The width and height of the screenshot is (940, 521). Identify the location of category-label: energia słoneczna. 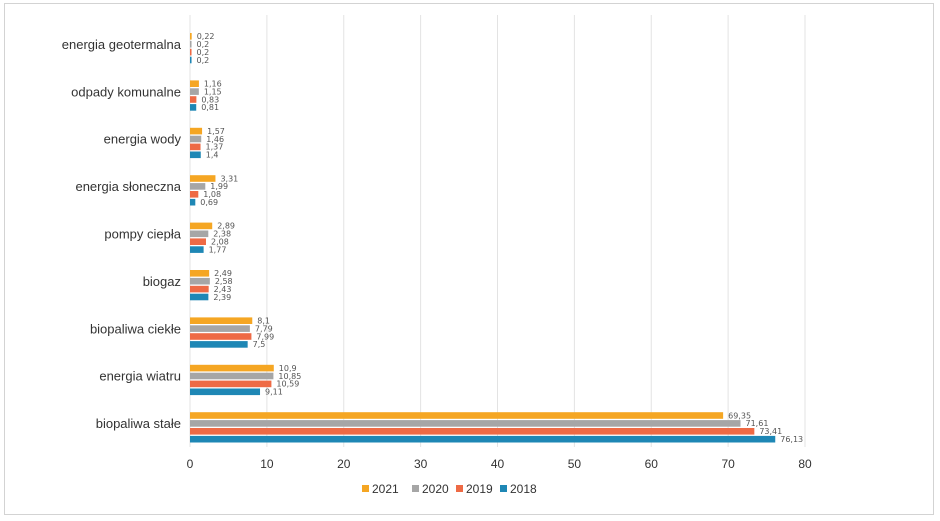
(128, 186).